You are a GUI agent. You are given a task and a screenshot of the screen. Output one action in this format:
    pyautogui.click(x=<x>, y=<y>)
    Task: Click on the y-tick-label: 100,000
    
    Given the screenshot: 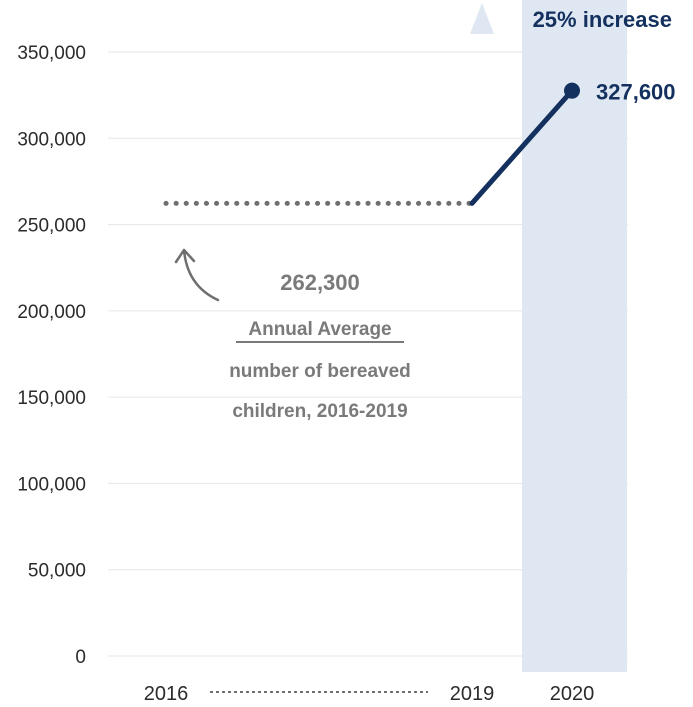 What is the action you would take?
    pyautogui.click(x=51, y=484)
    